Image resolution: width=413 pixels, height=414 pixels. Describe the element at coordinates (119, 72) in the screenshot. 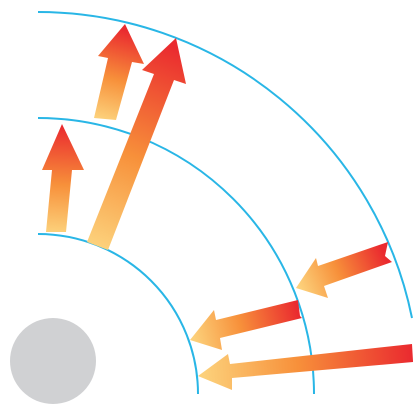

I see `arrow-middle-to-outer-left` at that location.